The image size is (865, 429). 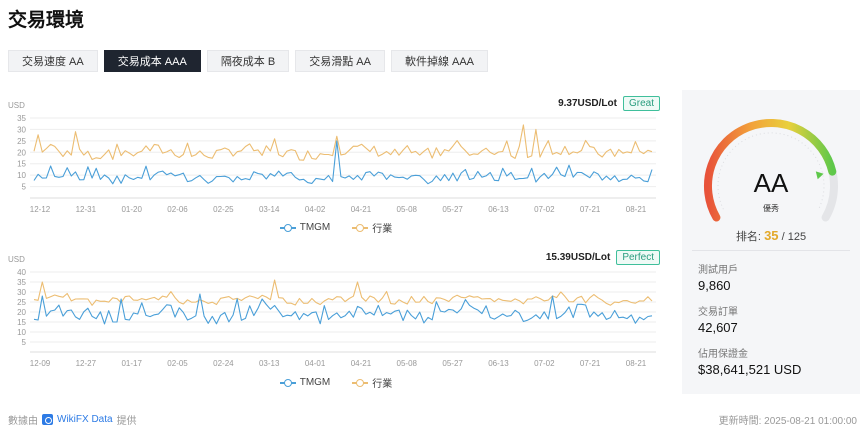 I want to click on tab-trading-speed: 交易速度 AA, so click(x=53, y=61).